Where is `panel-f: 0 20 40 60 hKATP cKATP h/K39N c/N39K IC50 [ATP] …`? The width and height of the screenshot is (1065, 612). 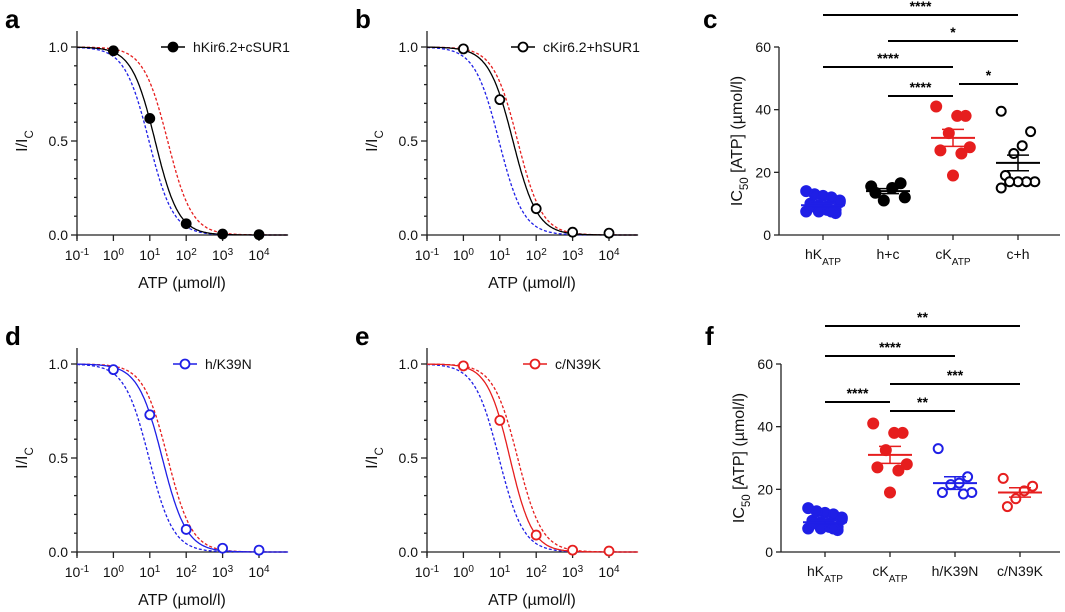 panel-f: 0 20 40 60 hKATP cKATP h/K39N c/N39K IC50 [ATP] … is located at coordinates (895, 447).